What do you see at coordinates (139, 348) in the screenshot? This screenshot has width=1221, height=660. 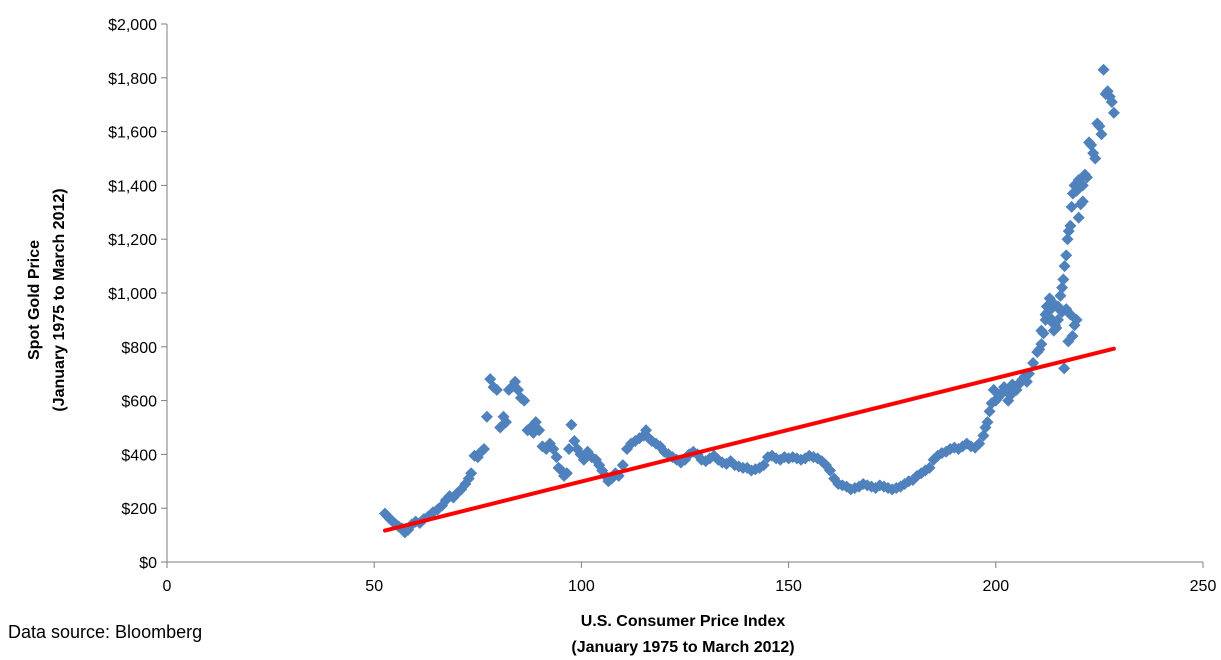 I see `y-tick-label: $800` at bounding box center [139, 348].